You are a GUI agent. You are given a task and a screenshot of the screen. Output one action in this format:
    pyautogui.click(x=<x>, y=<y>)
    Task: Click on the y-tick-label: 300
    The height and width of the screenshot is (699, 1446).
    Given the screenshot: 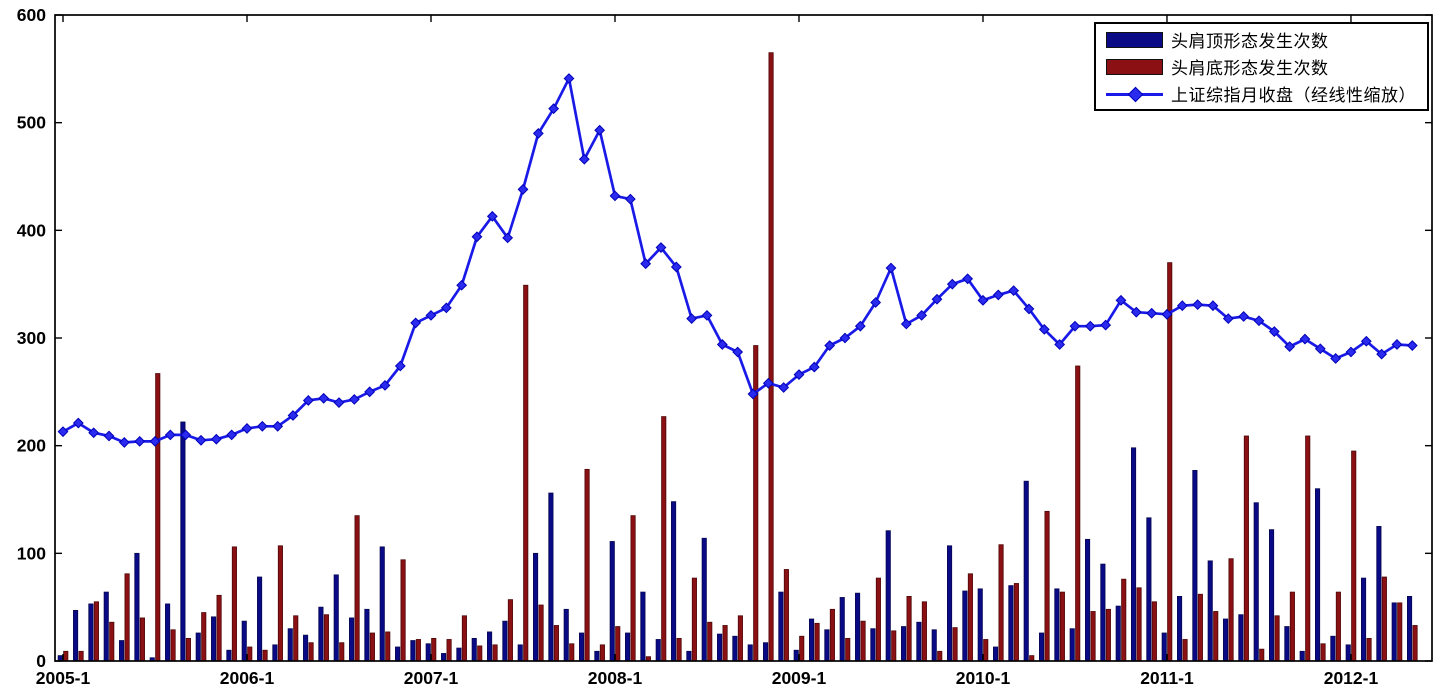 What is the action you would take?
    pyautogui.click(x=31, y=338)
    